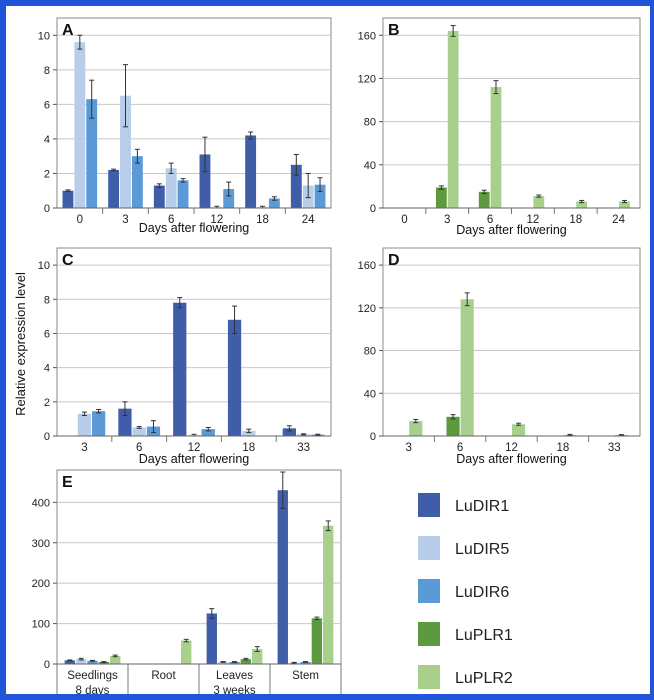 This screenshot has width=654, height=700. Describe the element at coordinates (41, 544) in the screenshot. I see `panel-e-y-tick-label: 300` at that location.